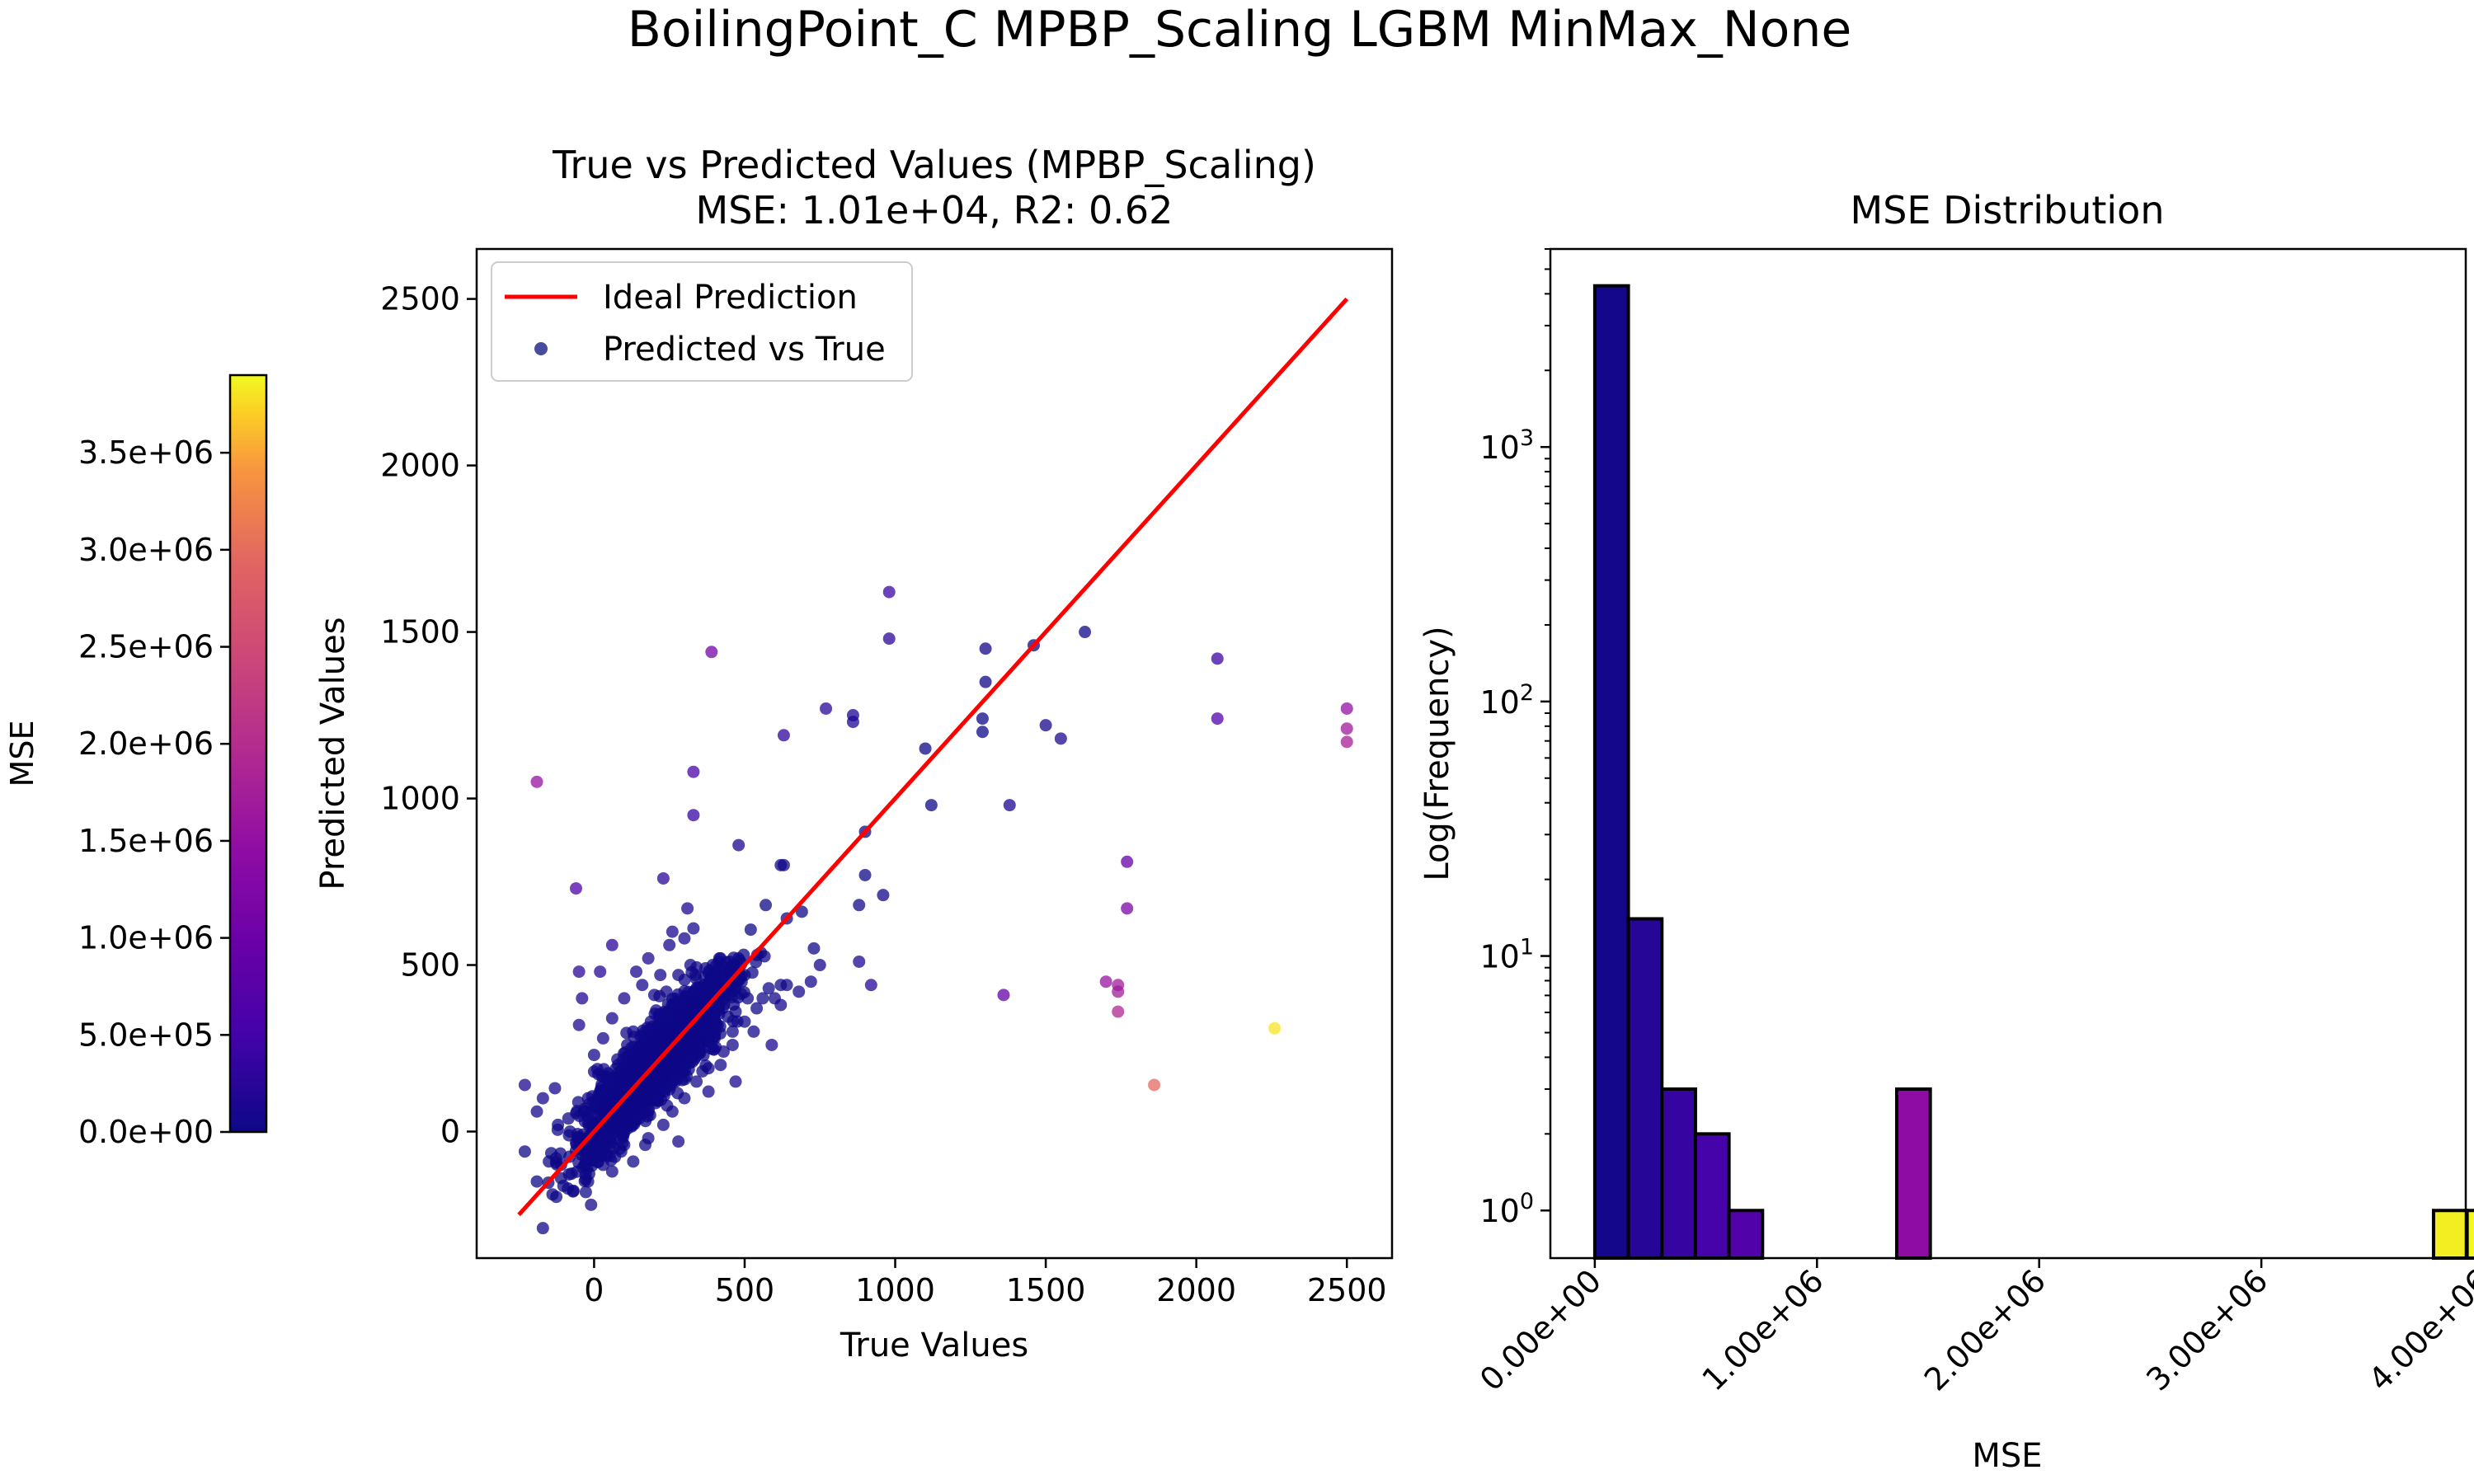  I want to click on histogram-x-tick-label: 4.00e+06, so click(2418, 1329).